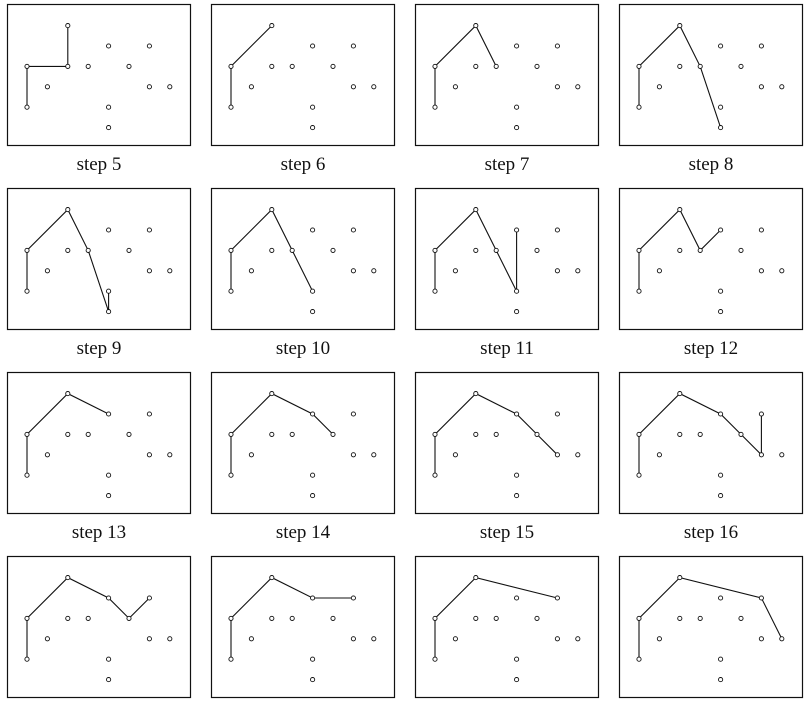 This screenshot has height=706, width=808. I want to click on step-label: step 12, so click(711, 348).